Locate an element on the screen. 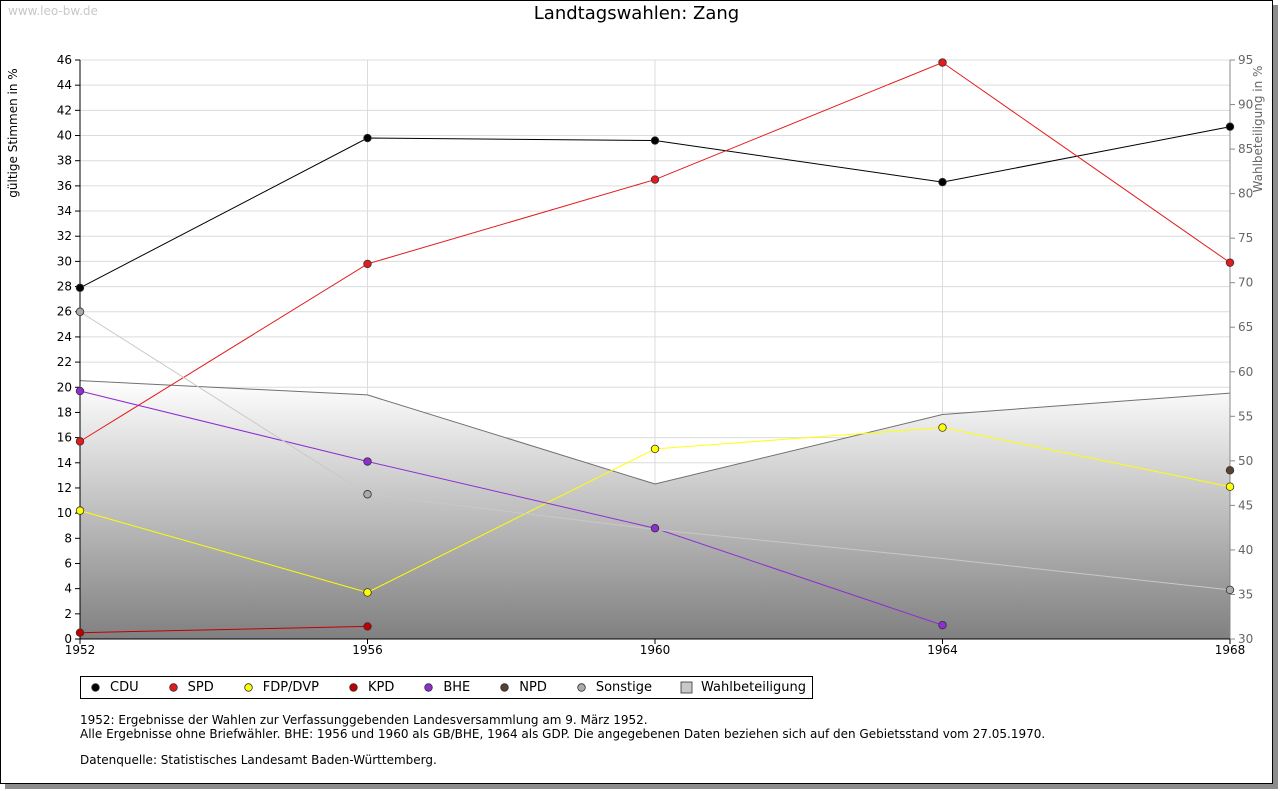  legend-item-sonstige: Sonstige is located at coordinates (613, 687).